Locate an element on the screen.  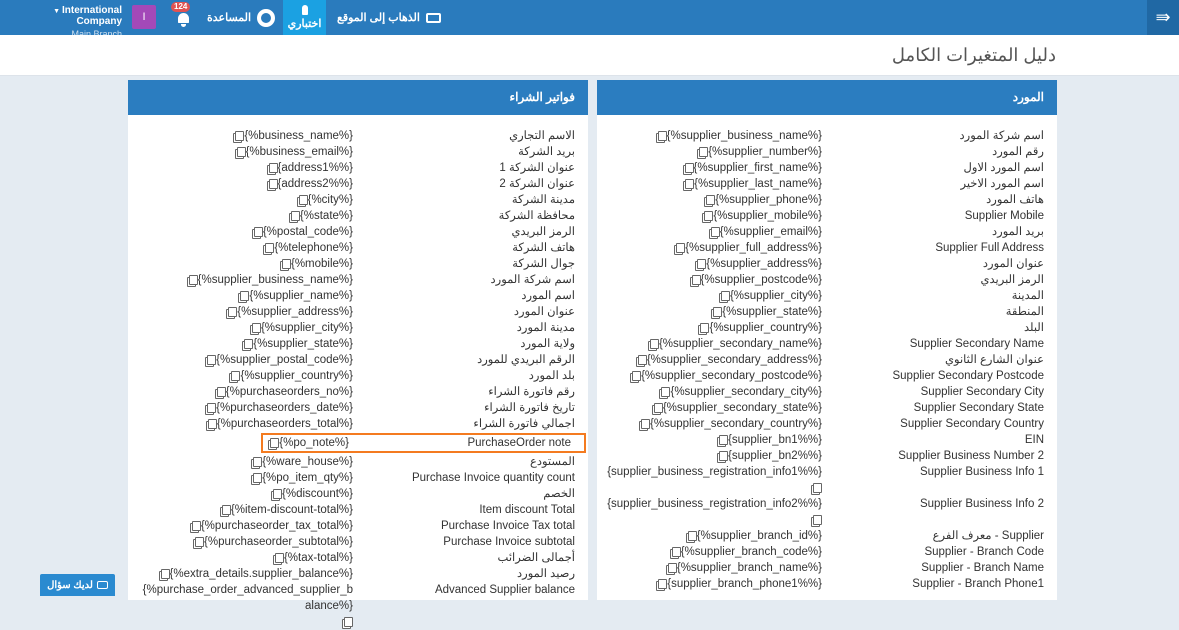
variable-code: {%supplier_postcode%} is located at coordinates (761, 280).